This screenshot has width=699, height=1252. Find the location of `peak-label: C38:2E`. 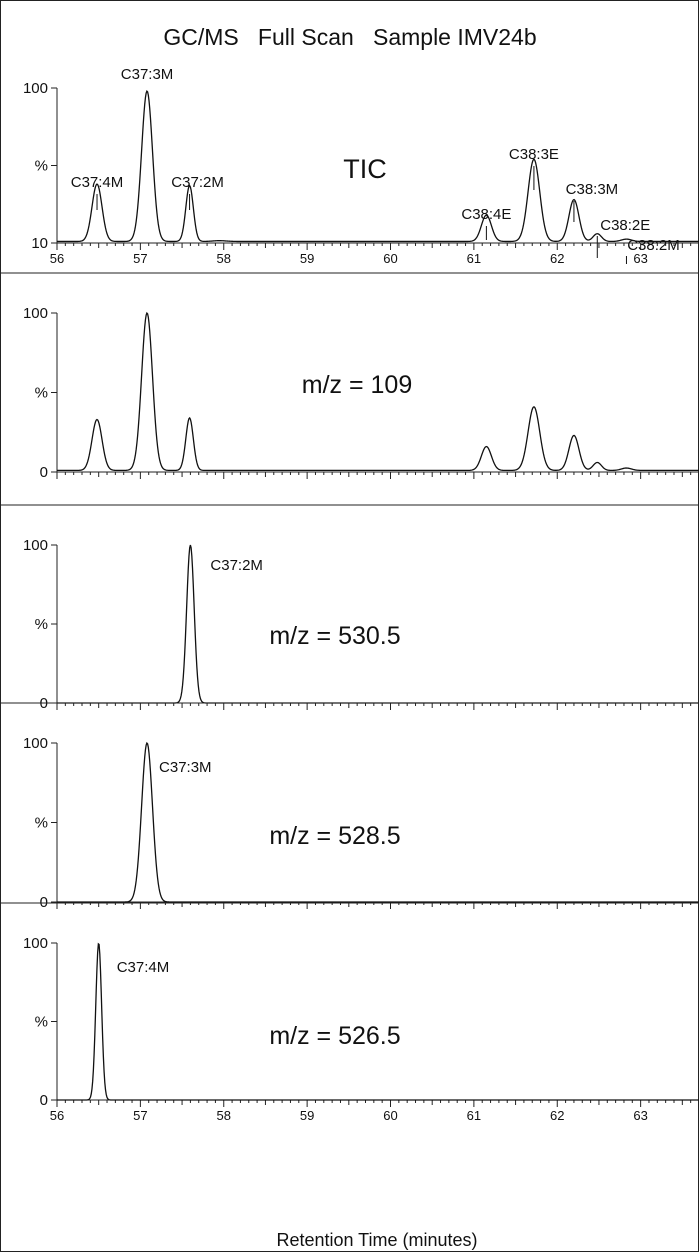

peak-label: C38:2E is located at coordinates (625, 225).